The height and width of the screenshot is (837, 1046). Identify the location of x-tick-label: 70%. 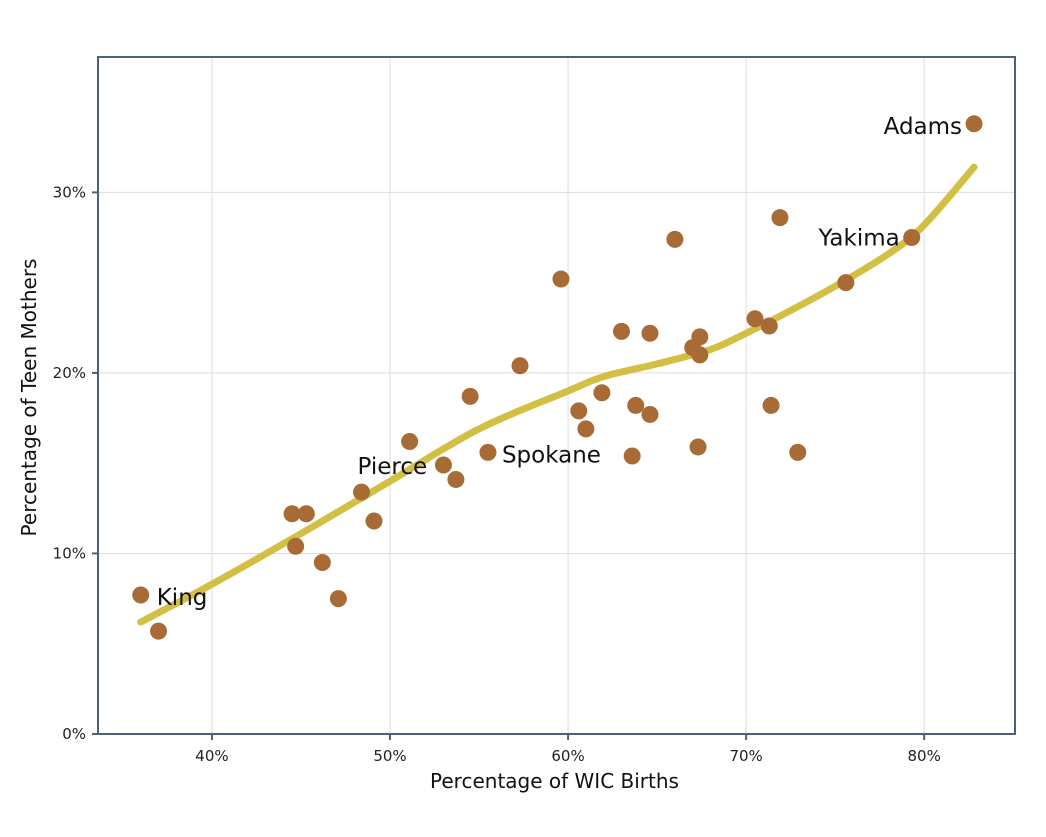
(745, 756).